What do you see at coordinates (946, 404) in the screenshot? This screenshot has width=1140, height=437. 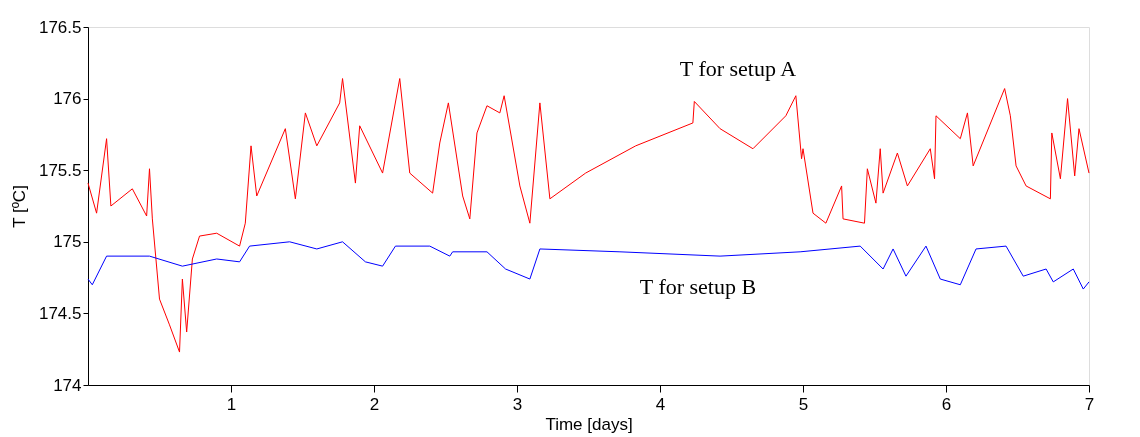 I see `x-tick-label: 6` at bounding box center [946, 404].